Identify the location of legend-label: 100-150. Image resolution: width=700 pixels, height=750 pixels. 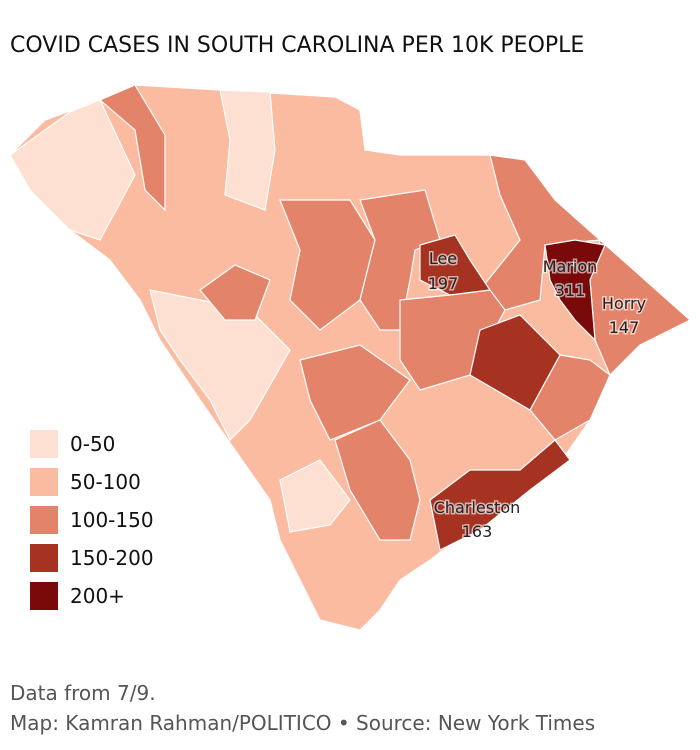
(112, 520).